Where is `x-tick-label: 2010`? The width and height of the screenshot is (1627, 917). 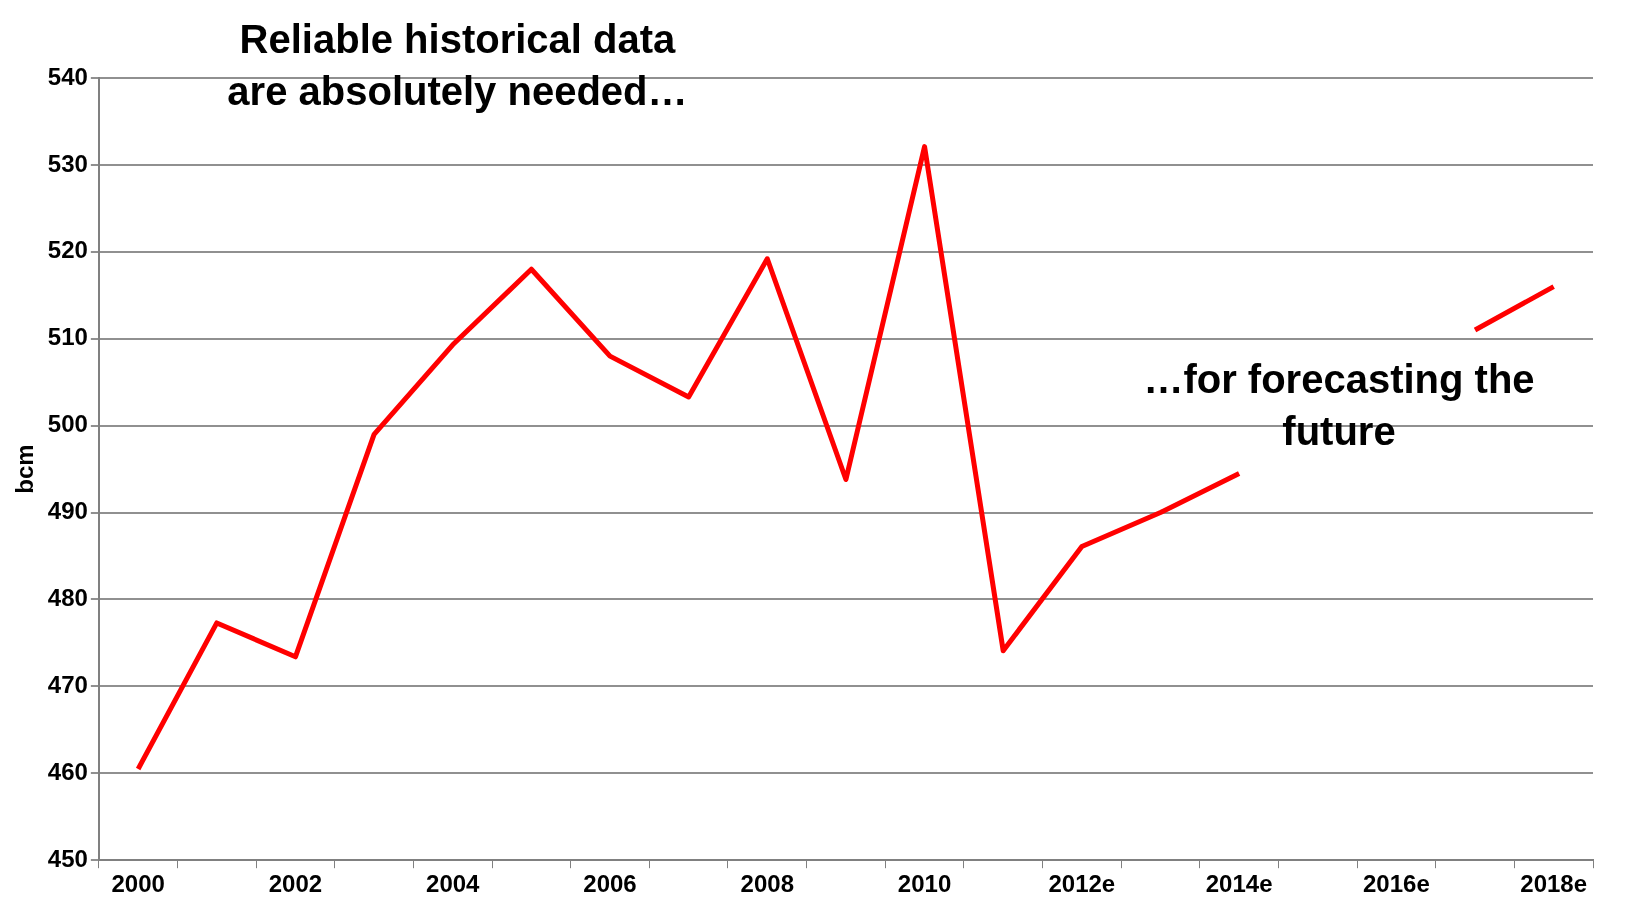
x-tick-label: 2010 is located at coordinates (924, 884).